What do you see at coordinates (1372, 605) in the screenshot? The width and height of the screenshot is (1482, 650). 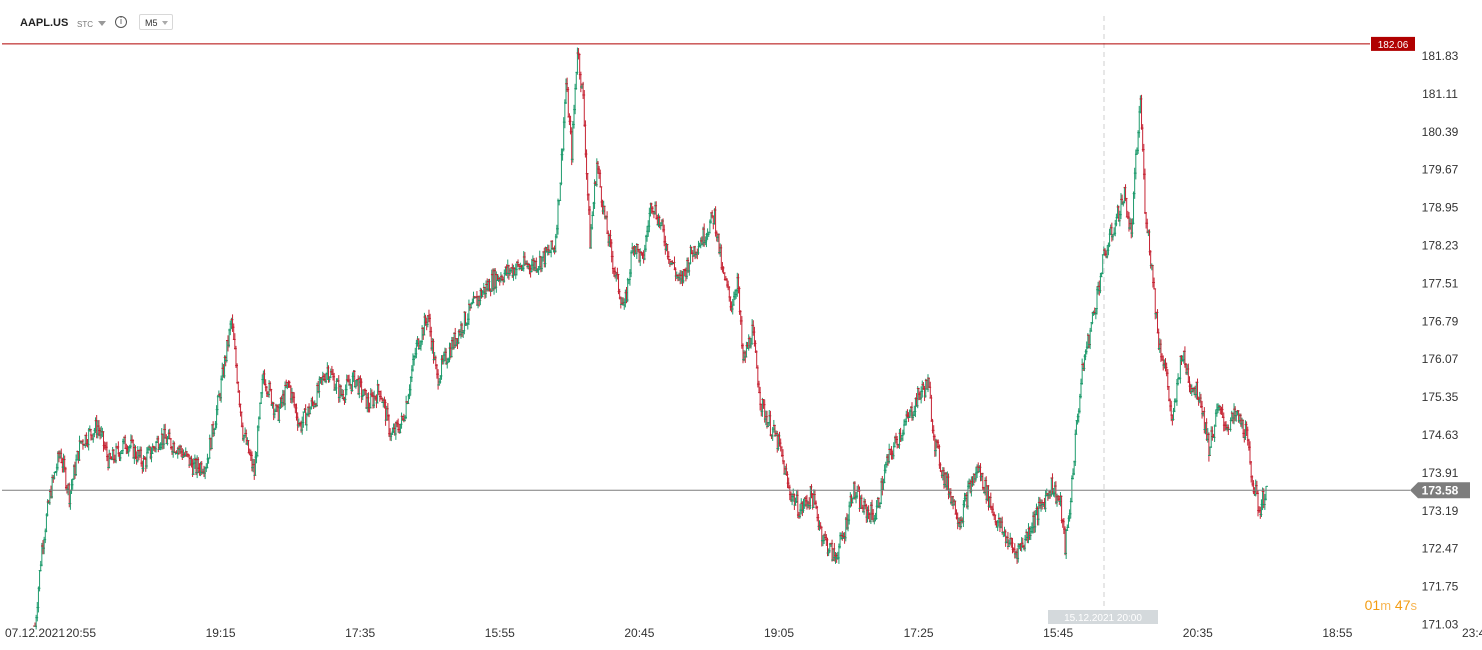 I see `timer-minutes: 01` at bounding box center [1372, 605].